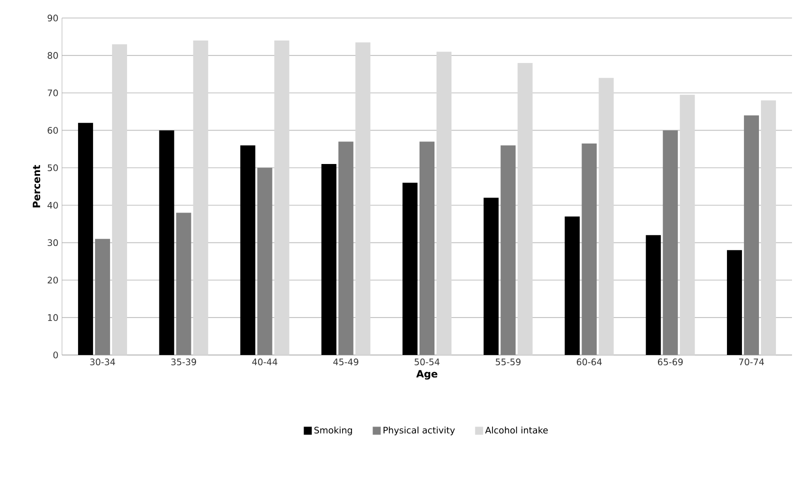  Describe the element at coordinates (427, 362) in the screenshot. I see `x-tick-label: 50-54` at that location.